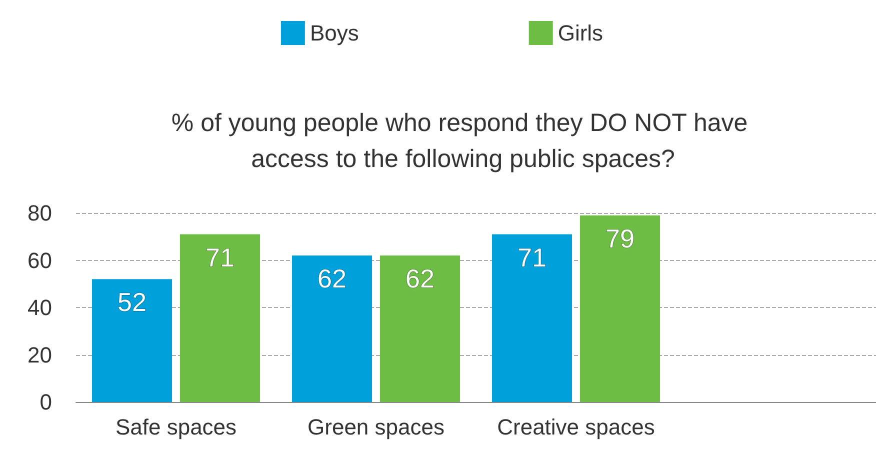  I want to click on data-label: 52, so click(132, 302).